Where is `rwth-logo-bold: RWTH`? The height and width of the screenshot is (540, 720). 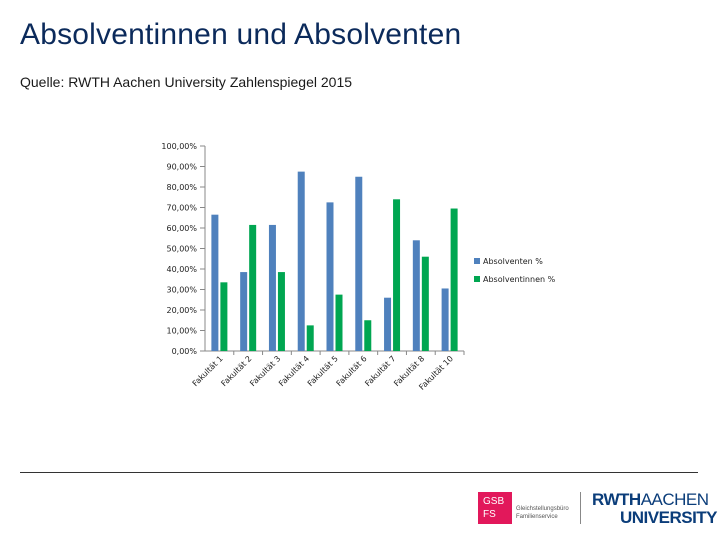 rwth-logo-bold: RWTH is located at coordinates (616, 499).